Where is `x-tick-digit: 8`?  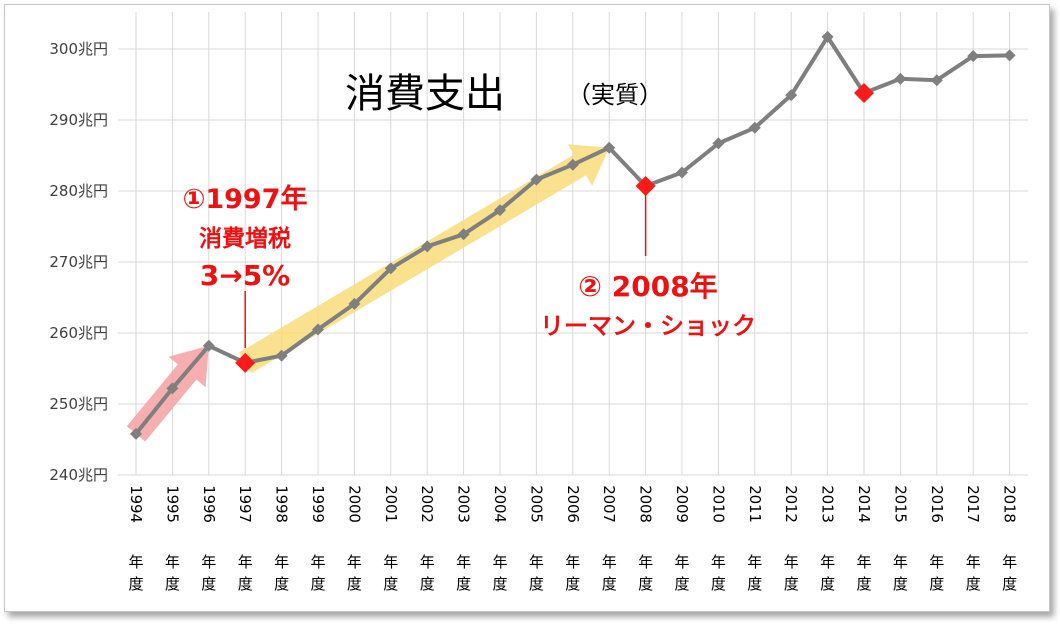 x-tick-digit: 8 is located at coordinates (1010, 518).